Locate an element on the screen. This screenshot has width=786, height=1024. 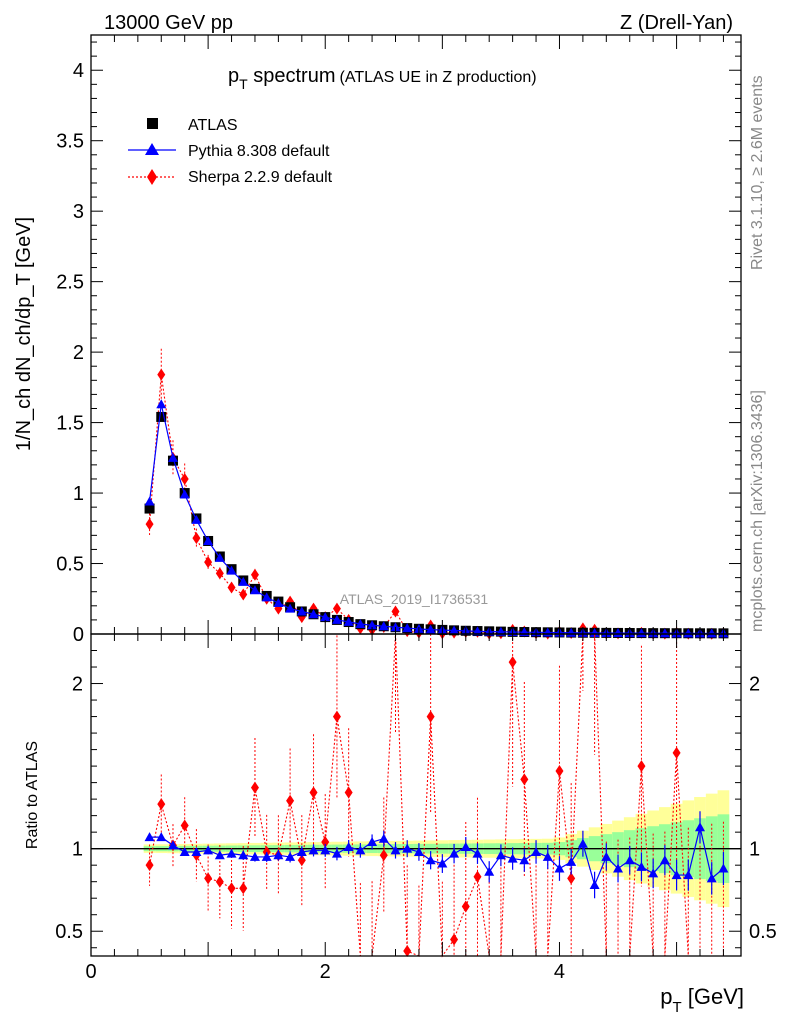
main-y-tick-label: 0.5 is located at coordinates (70, 565).